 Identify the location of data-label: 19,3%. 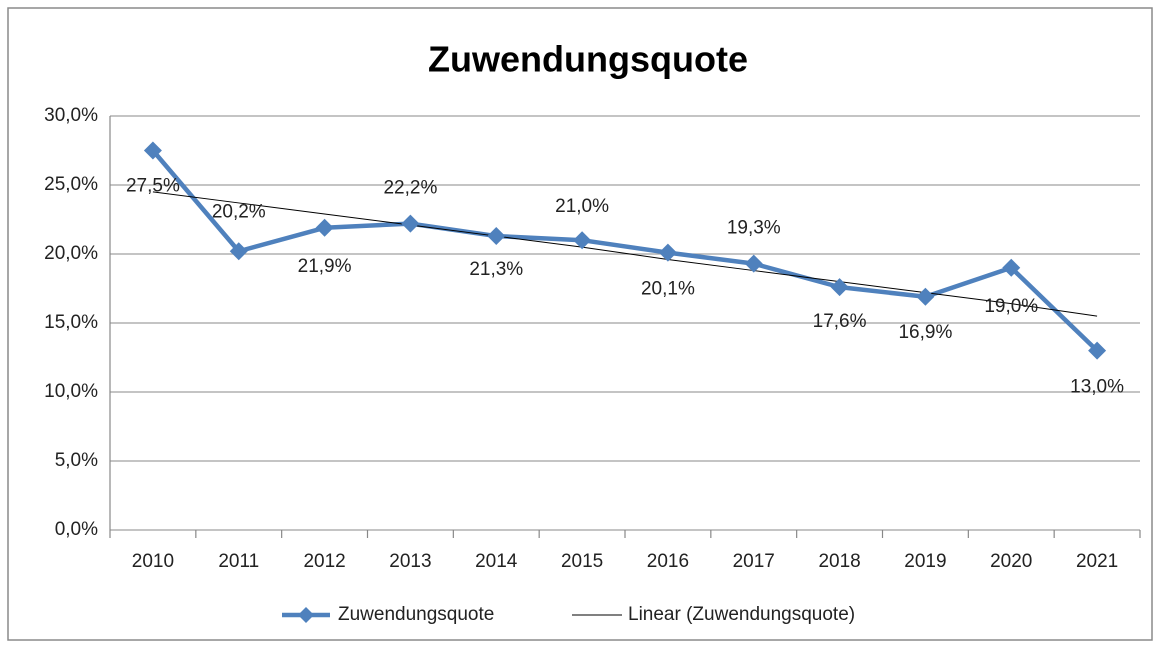
(754, 228).